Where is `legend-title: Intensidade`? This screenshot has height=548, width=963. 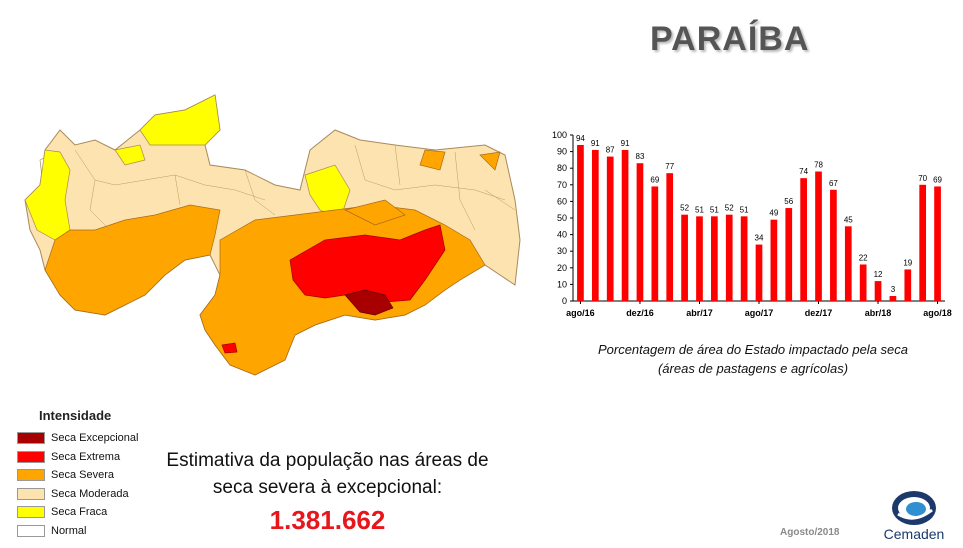
legend-title: Intensidade is located at coordinates (75, 415).